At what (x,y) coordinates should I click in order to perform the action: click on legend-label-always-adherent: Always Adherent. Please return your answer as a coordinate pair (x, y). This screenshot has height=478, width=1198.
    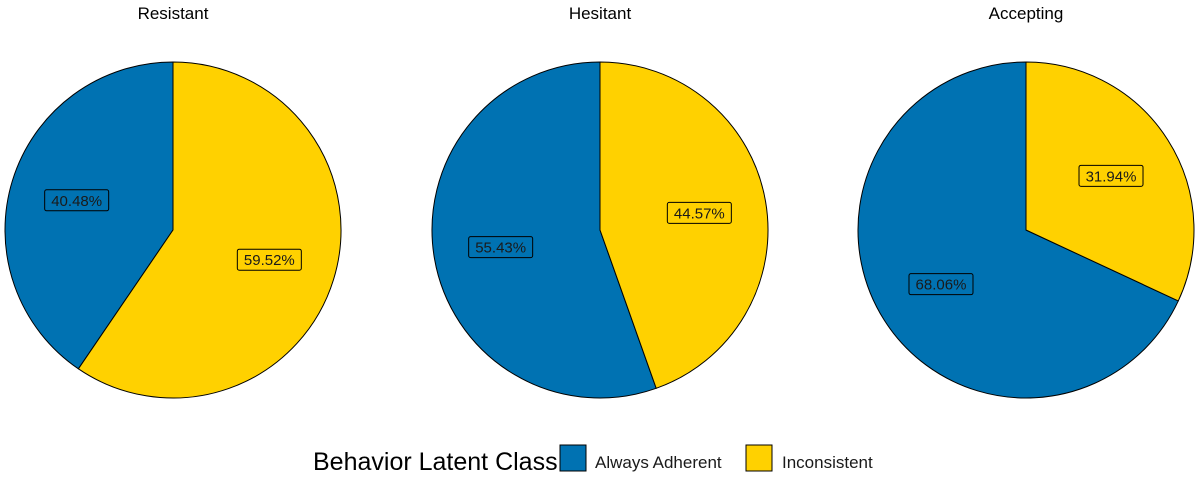
    Looking at the image, I should click on (658, 462).